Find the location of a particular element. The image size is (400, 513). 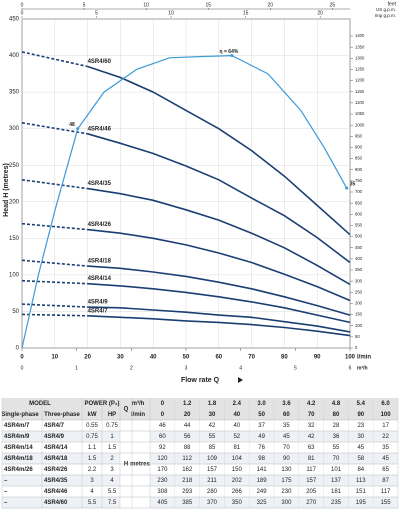

table-cell: 5.4 is located at coordinates (361, 404).